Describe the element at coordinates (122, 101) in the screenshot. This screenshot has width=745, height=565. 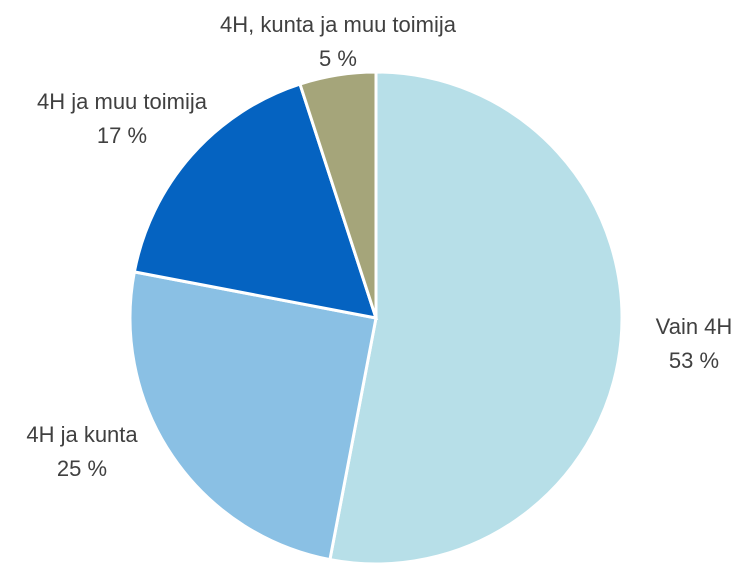
I see `slice-label: 4H ja muu toimija` at that location.